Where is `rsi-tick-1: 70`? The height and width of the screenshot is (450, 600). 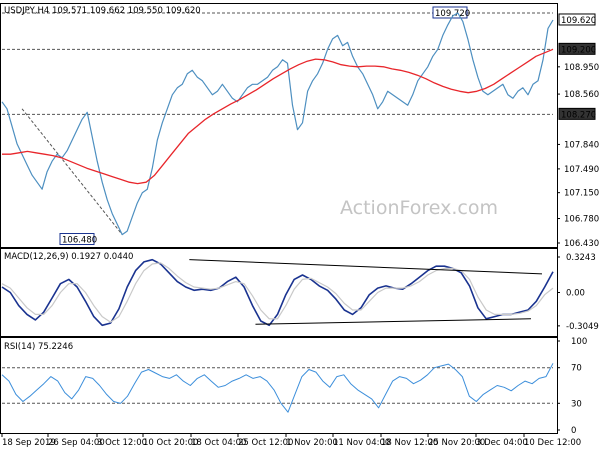
rsi-tick-1: 70 is located at coordinates (576, 369).